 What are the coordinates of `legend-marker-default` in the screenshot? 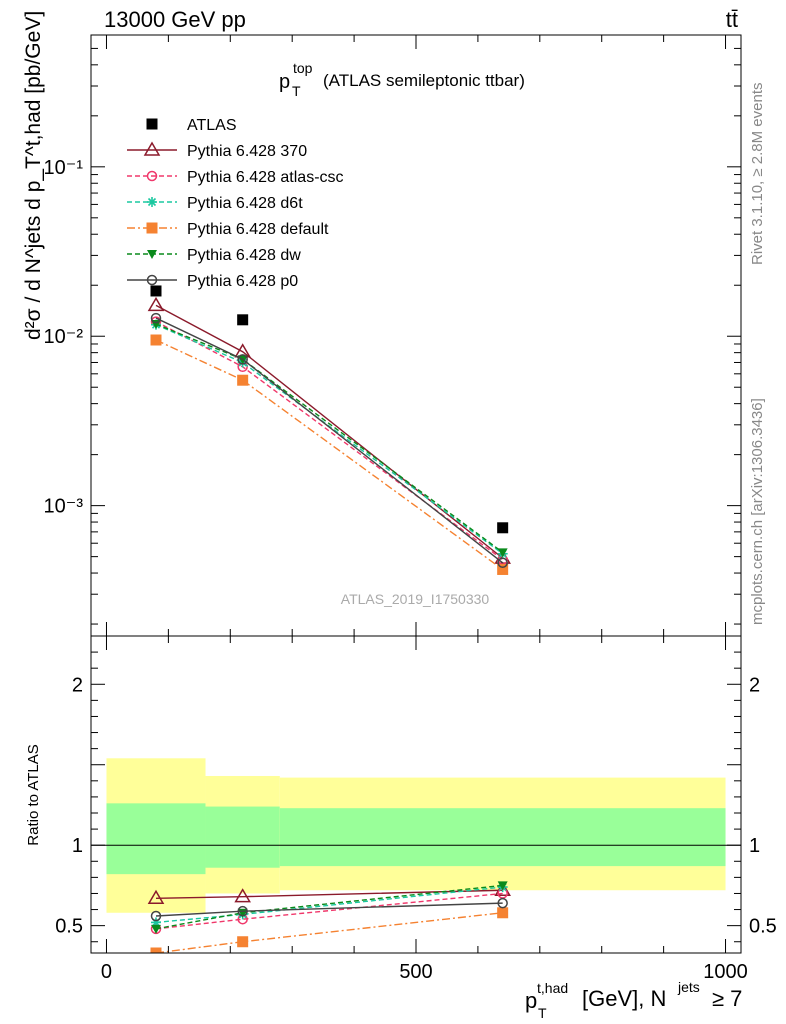 It's located at (152, 228).